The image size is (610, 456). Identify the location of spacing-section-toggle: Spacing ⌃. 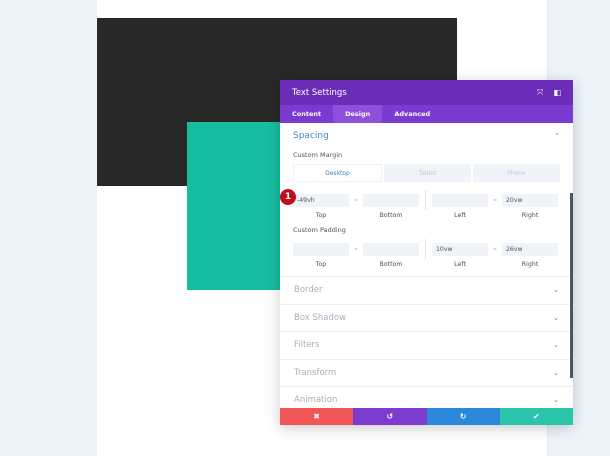
(426, 136).